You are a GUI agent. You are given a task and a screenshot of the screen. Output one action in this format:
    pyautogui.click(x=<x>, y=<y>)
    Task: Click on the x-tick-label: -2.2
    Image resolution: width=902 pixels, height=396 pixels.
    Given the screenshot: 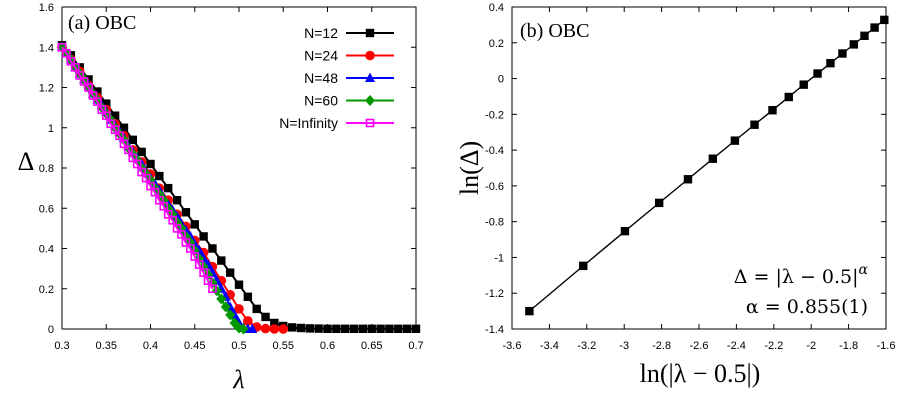 What is the action you would take?
    pyautogui.click(x=773, y=346)
    